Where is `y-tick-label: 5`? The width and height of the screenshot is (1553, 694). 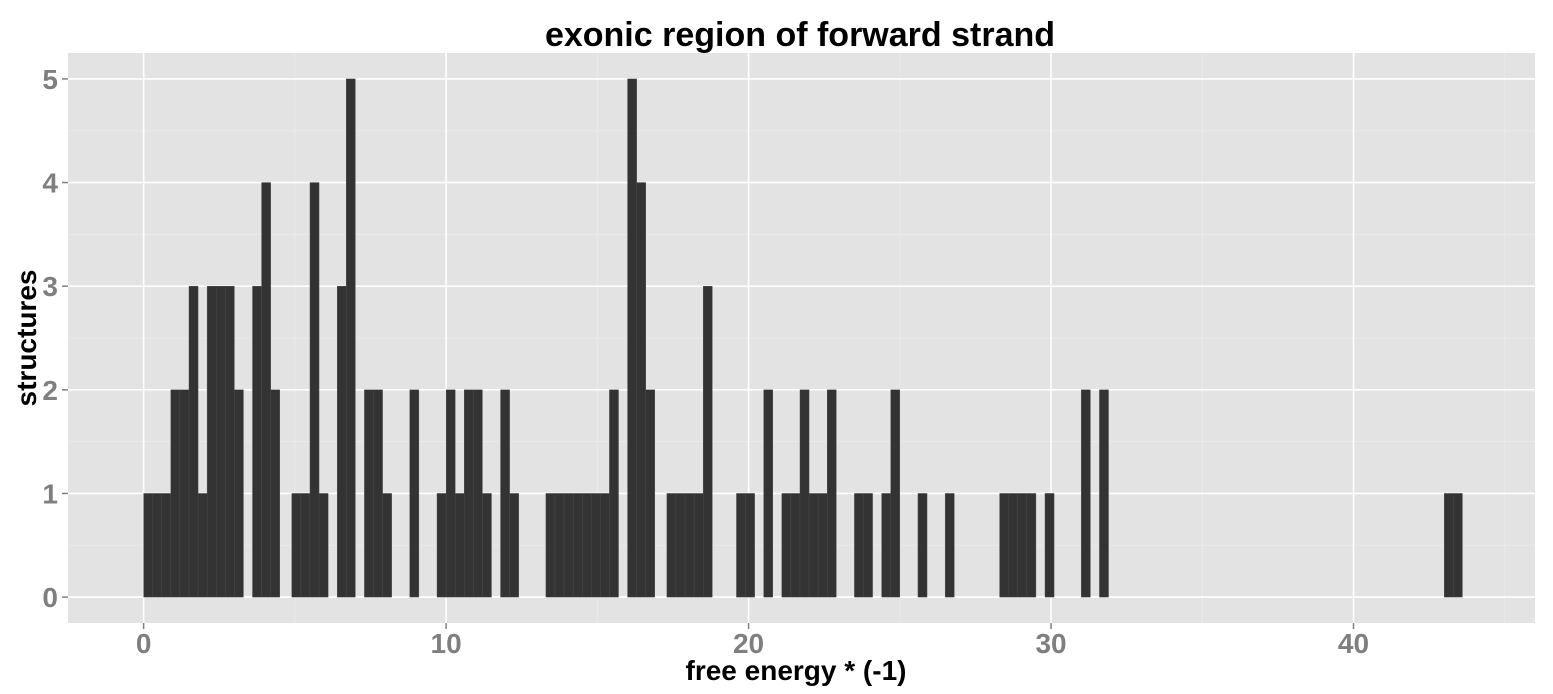
y-tick-label: 5 is located at coordinates (50, 79).